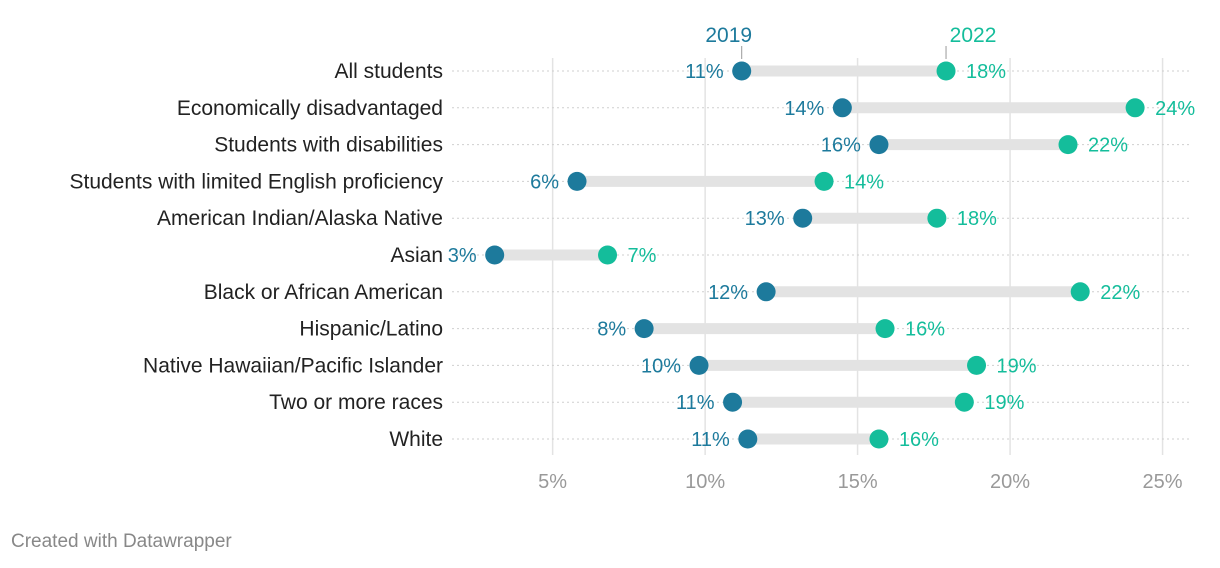  What do you see at coordinates (728, 35) in the screenshot?
I see `legend-label-2019: 2019` at bounding box center [728, 35].